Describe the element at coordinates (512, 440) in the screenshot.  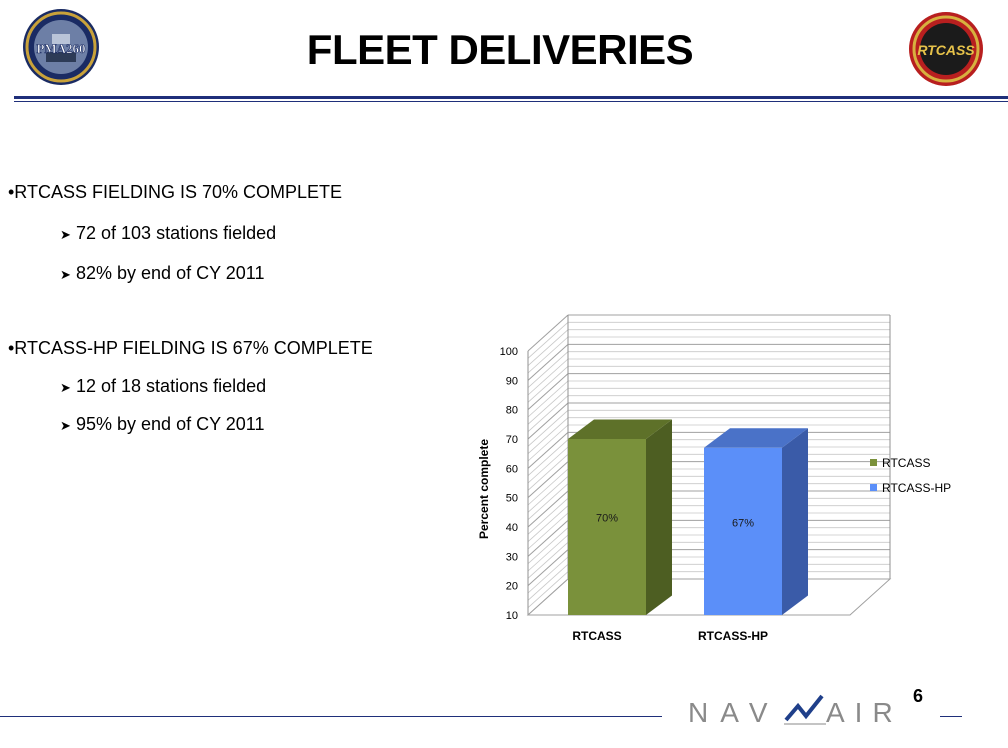
I see `y-tick-label: 70` at that location.